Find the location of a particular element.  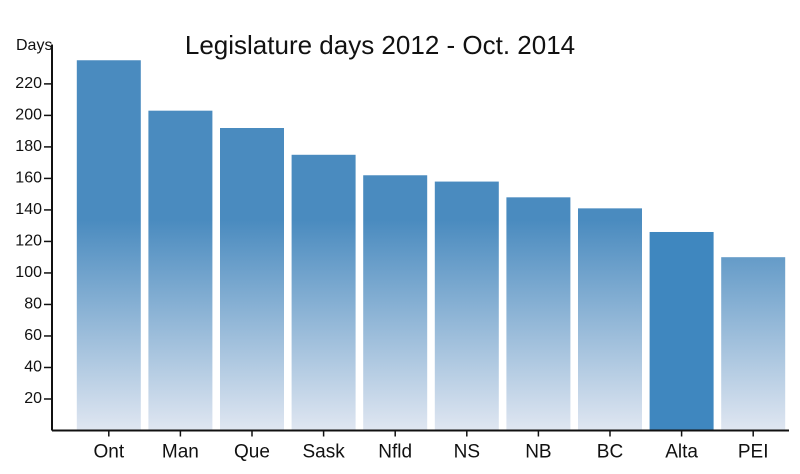

y-tick-label: 80 is located at coordinates (33, 304).